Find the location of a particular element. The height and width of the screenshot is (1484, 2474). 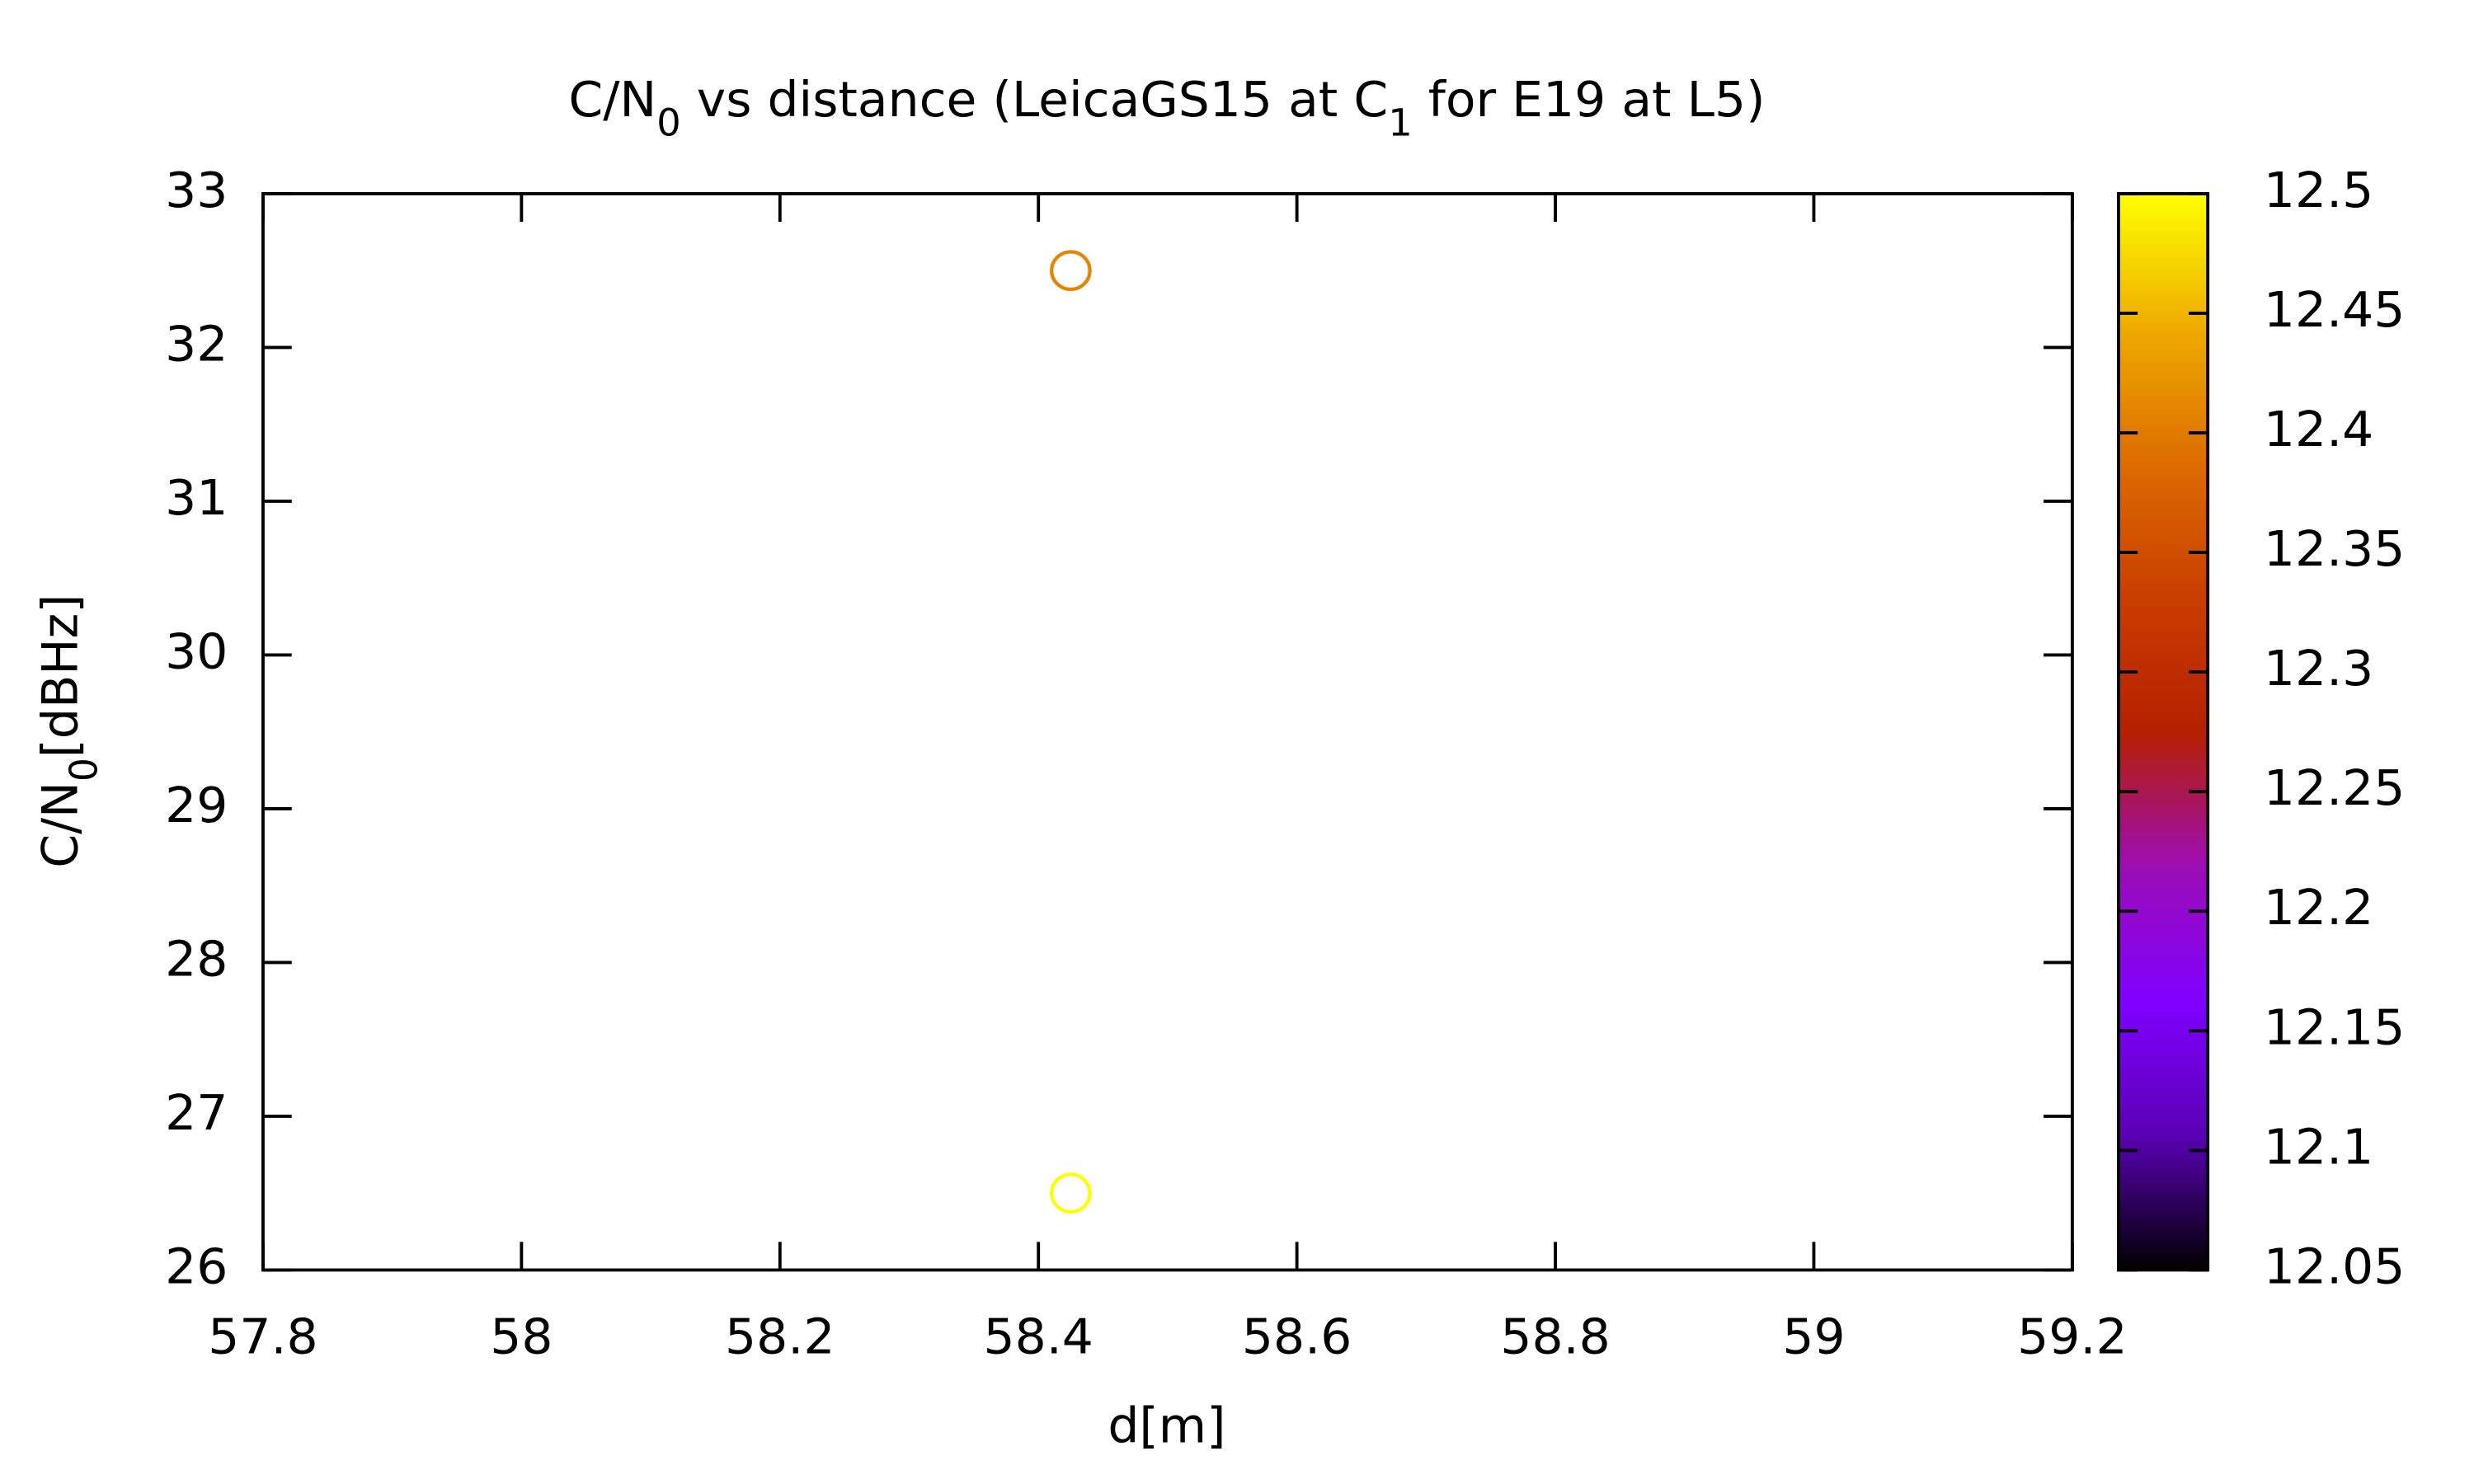

colorbar-tick-label: 12.45 is located at coordinates (2335, 309).